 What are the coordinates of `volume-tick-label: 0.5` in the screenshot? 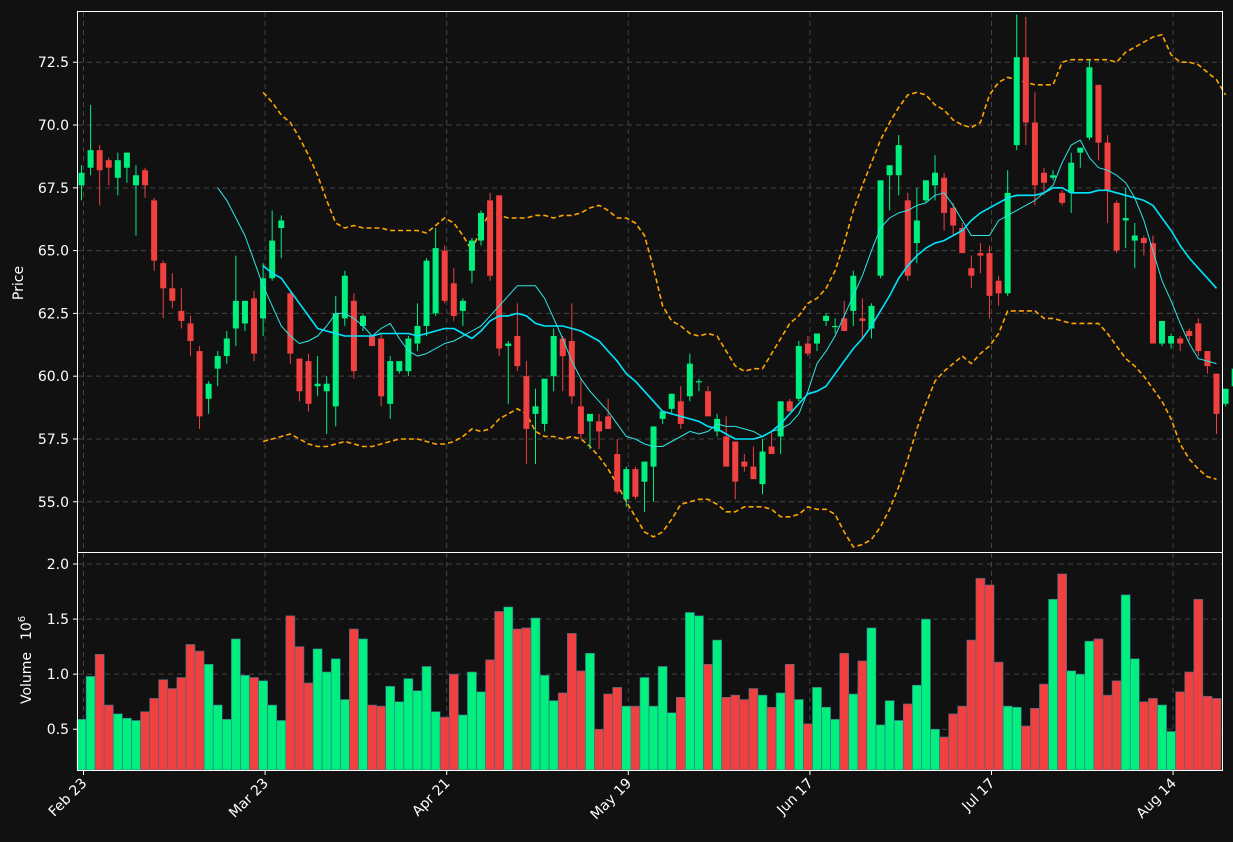 It's located at (58, 730).